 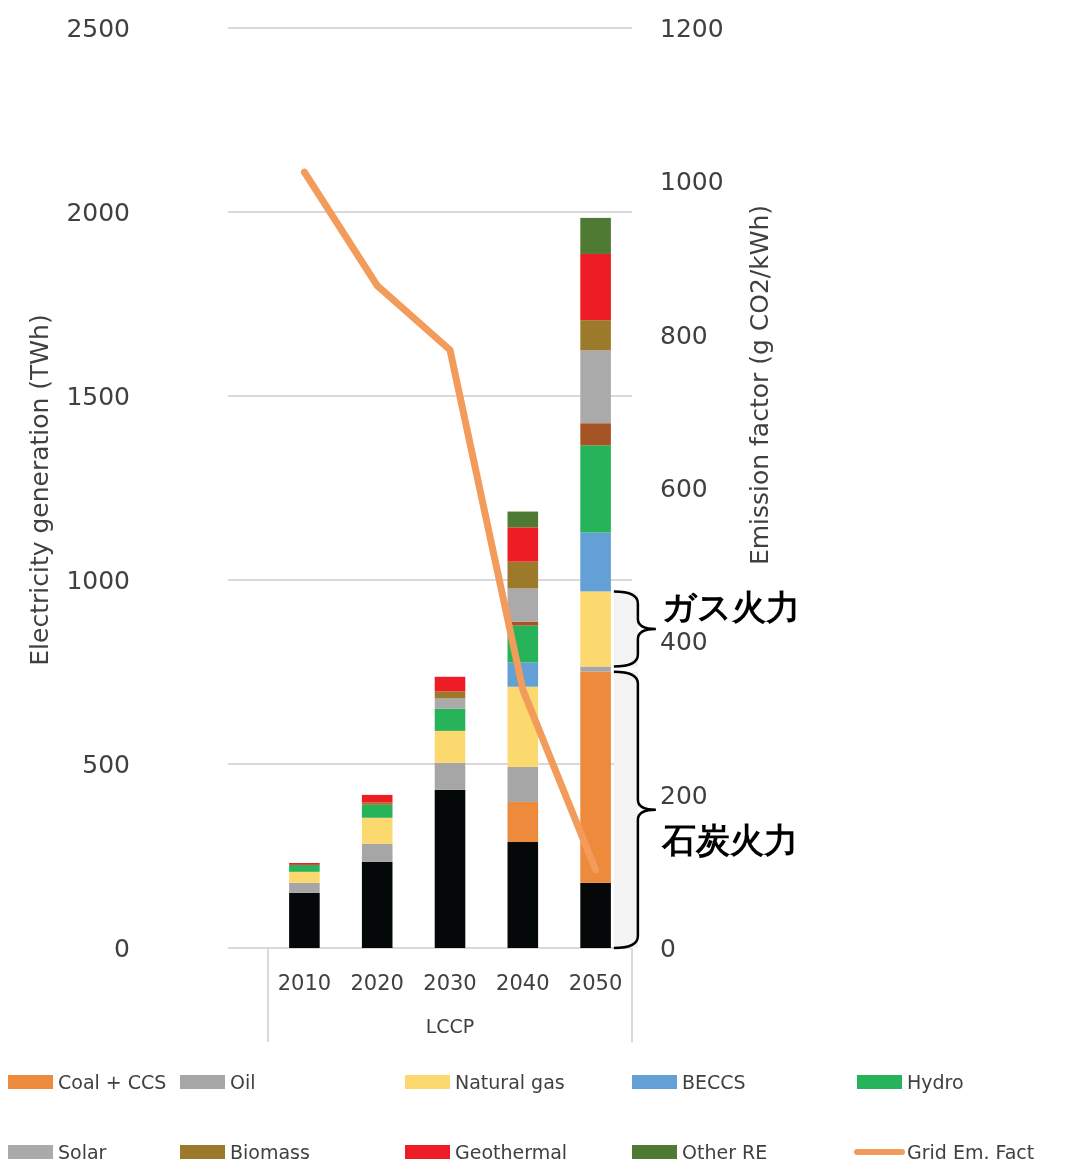 I want to click on ytick: 2000, so click(x=98, y=212).